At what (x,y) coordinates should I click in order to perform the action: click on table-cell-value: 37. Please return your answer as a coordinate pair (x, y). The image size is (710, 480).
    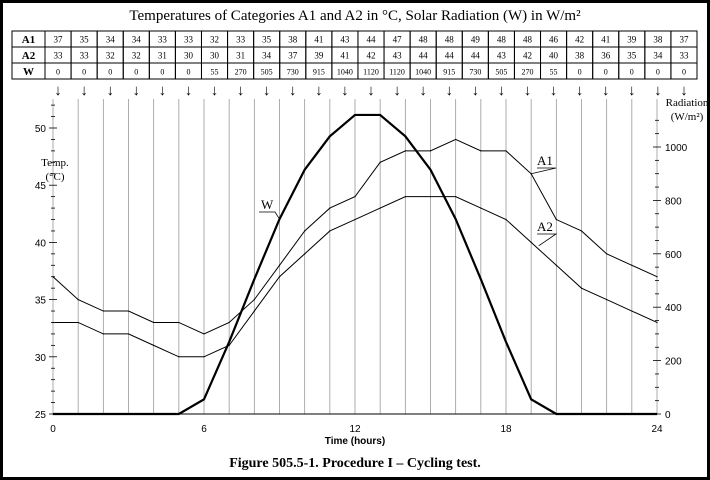
    Looking at the image, I should click on (684, 40).